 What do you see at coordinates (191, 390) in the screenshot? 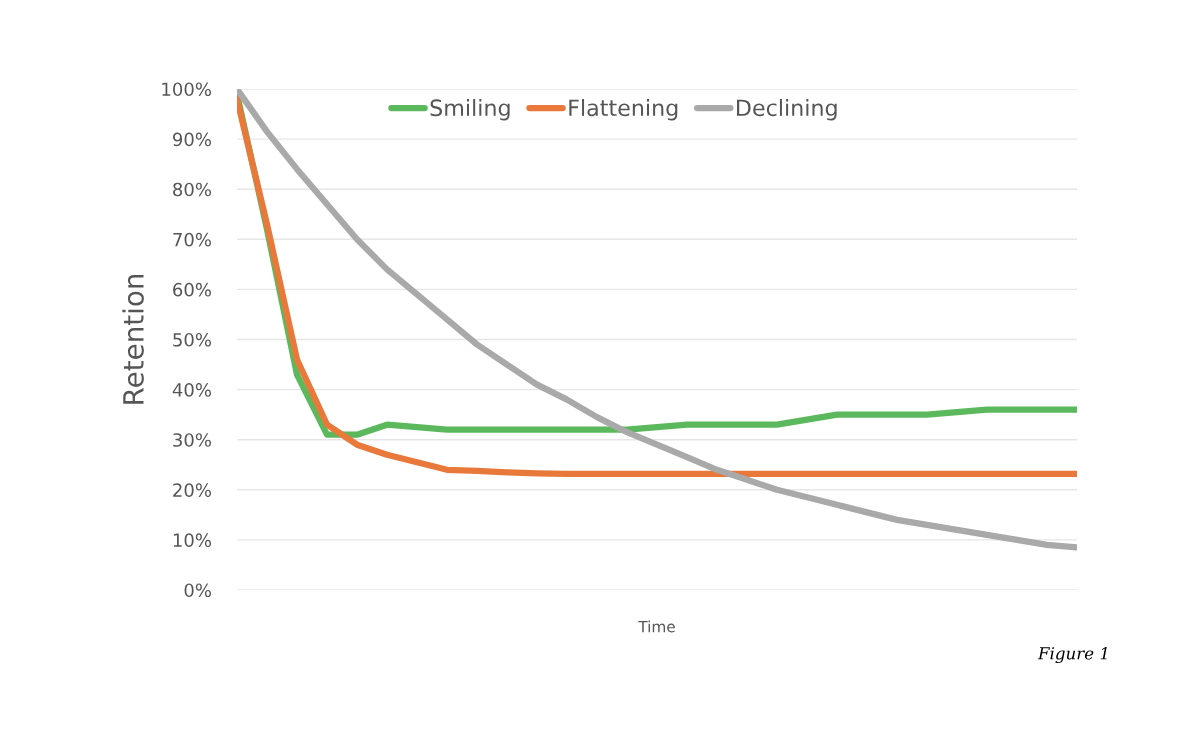
I see `y-tick-label: 40%` at bounding box center [191, 390].